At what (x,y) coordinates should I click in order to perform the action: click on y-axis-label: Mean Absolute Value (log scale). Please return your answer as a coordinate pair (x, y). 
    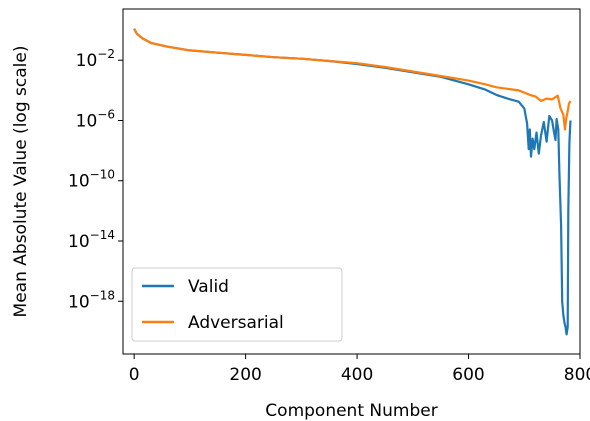
    Looking at the image, I should click on (21, 182).